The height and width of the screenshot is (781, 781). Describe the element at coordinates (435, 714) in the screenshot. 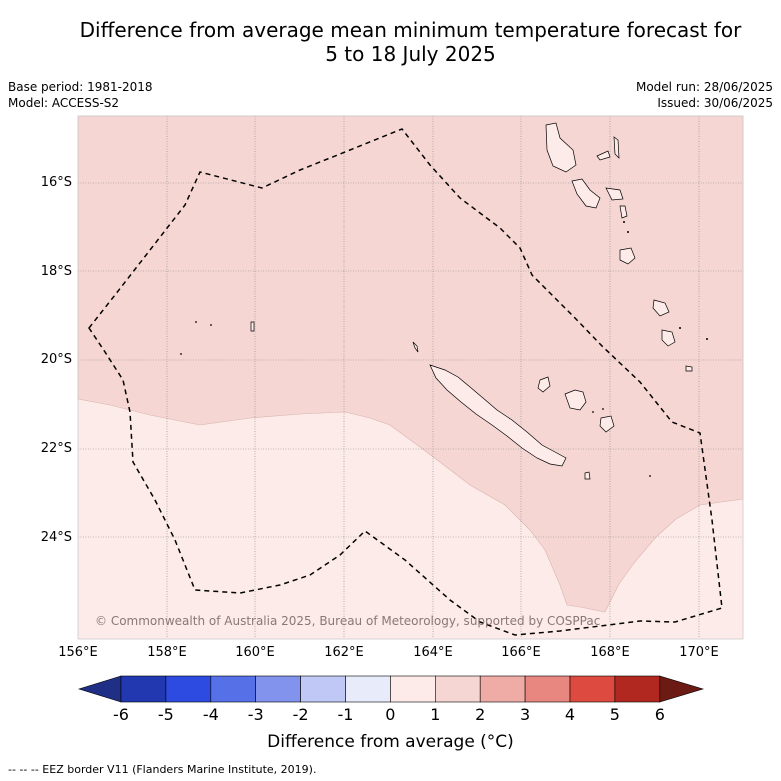

I see `colorbar-tick-label: 1` at that location.